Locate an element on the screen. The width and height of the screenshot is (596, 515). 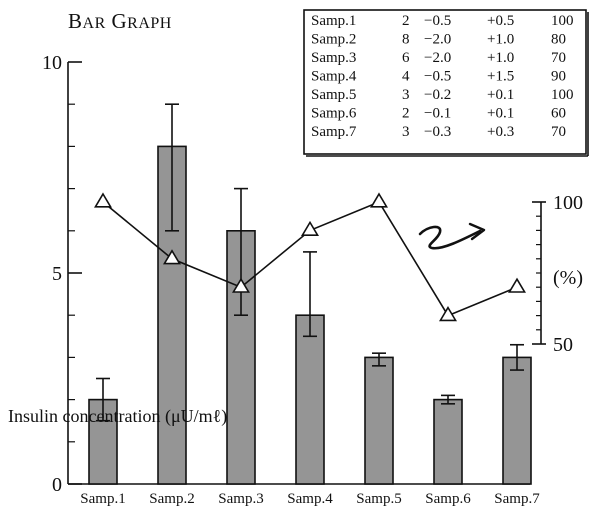
squiggle-arrow-head is located at coordinates (477, 231).